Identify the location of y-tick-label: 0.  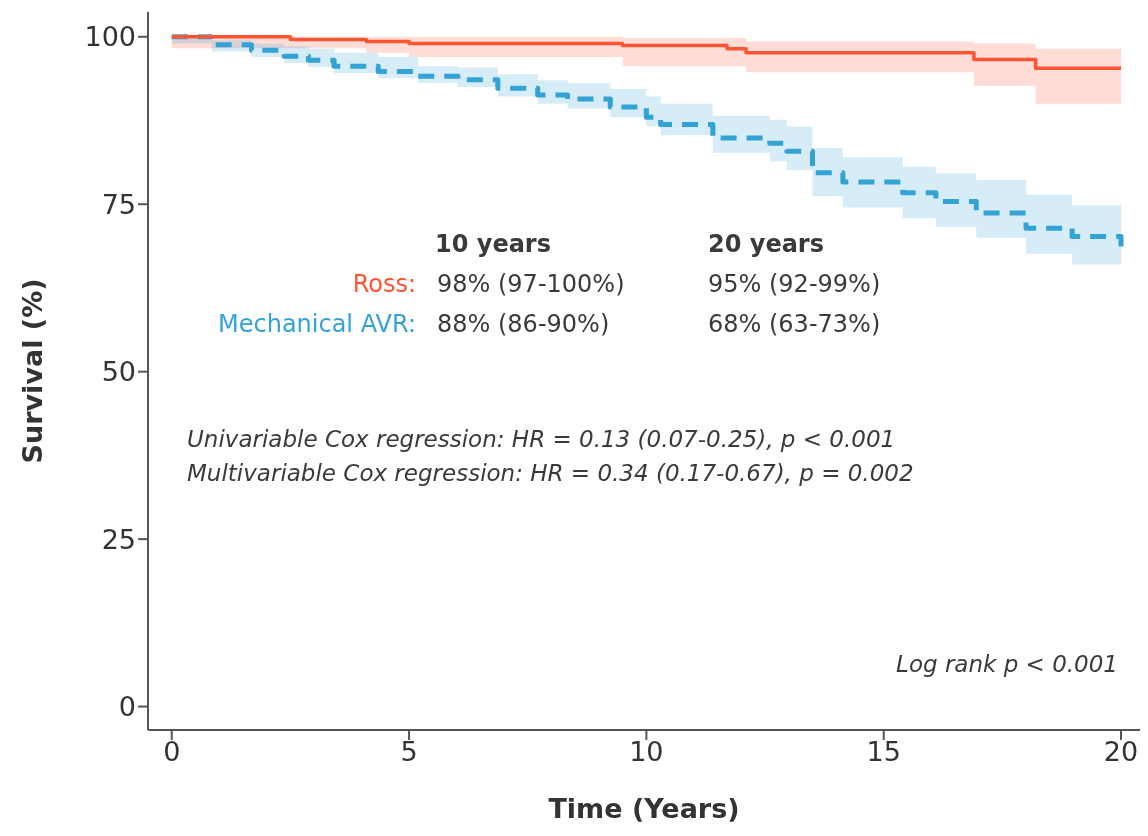
(127, 707).